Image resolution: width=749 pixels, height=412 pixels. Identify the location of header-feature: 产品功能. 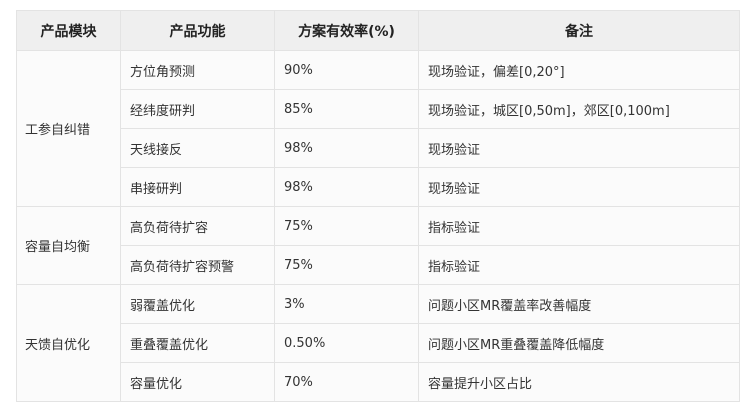
(197, 30).